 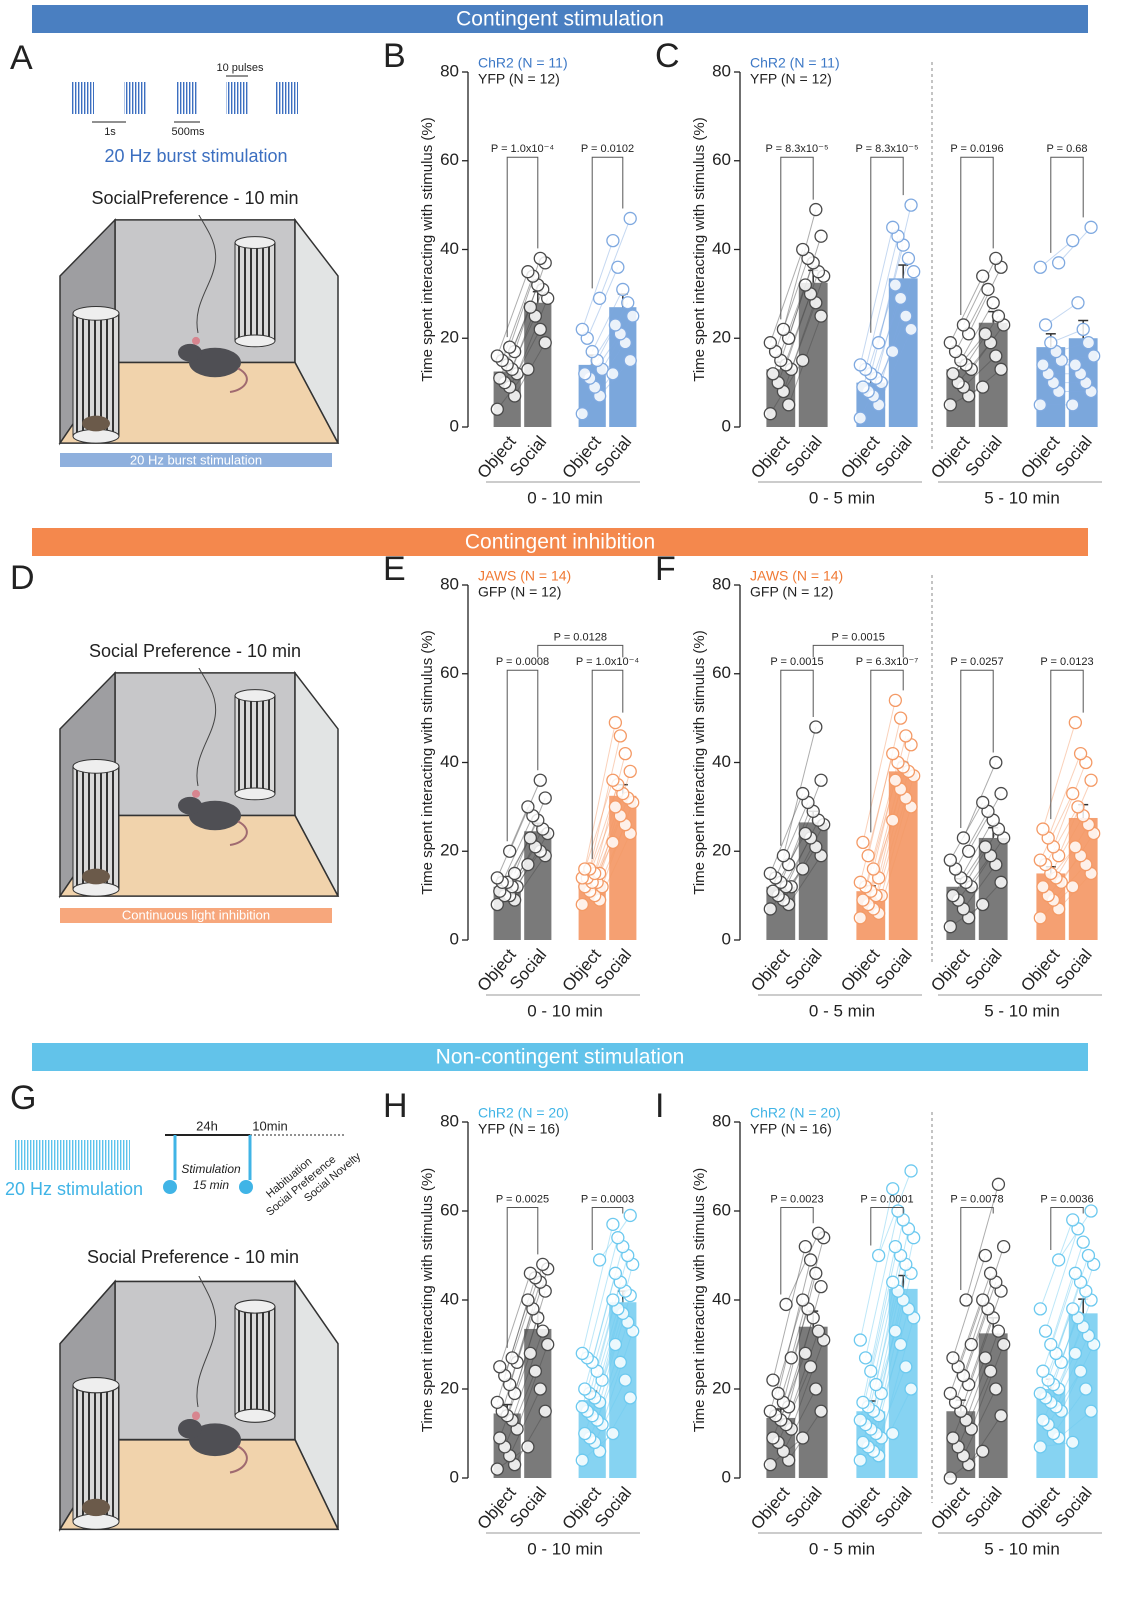 I want to click on y-tick-label: 60, so click(x=449, y=1209).